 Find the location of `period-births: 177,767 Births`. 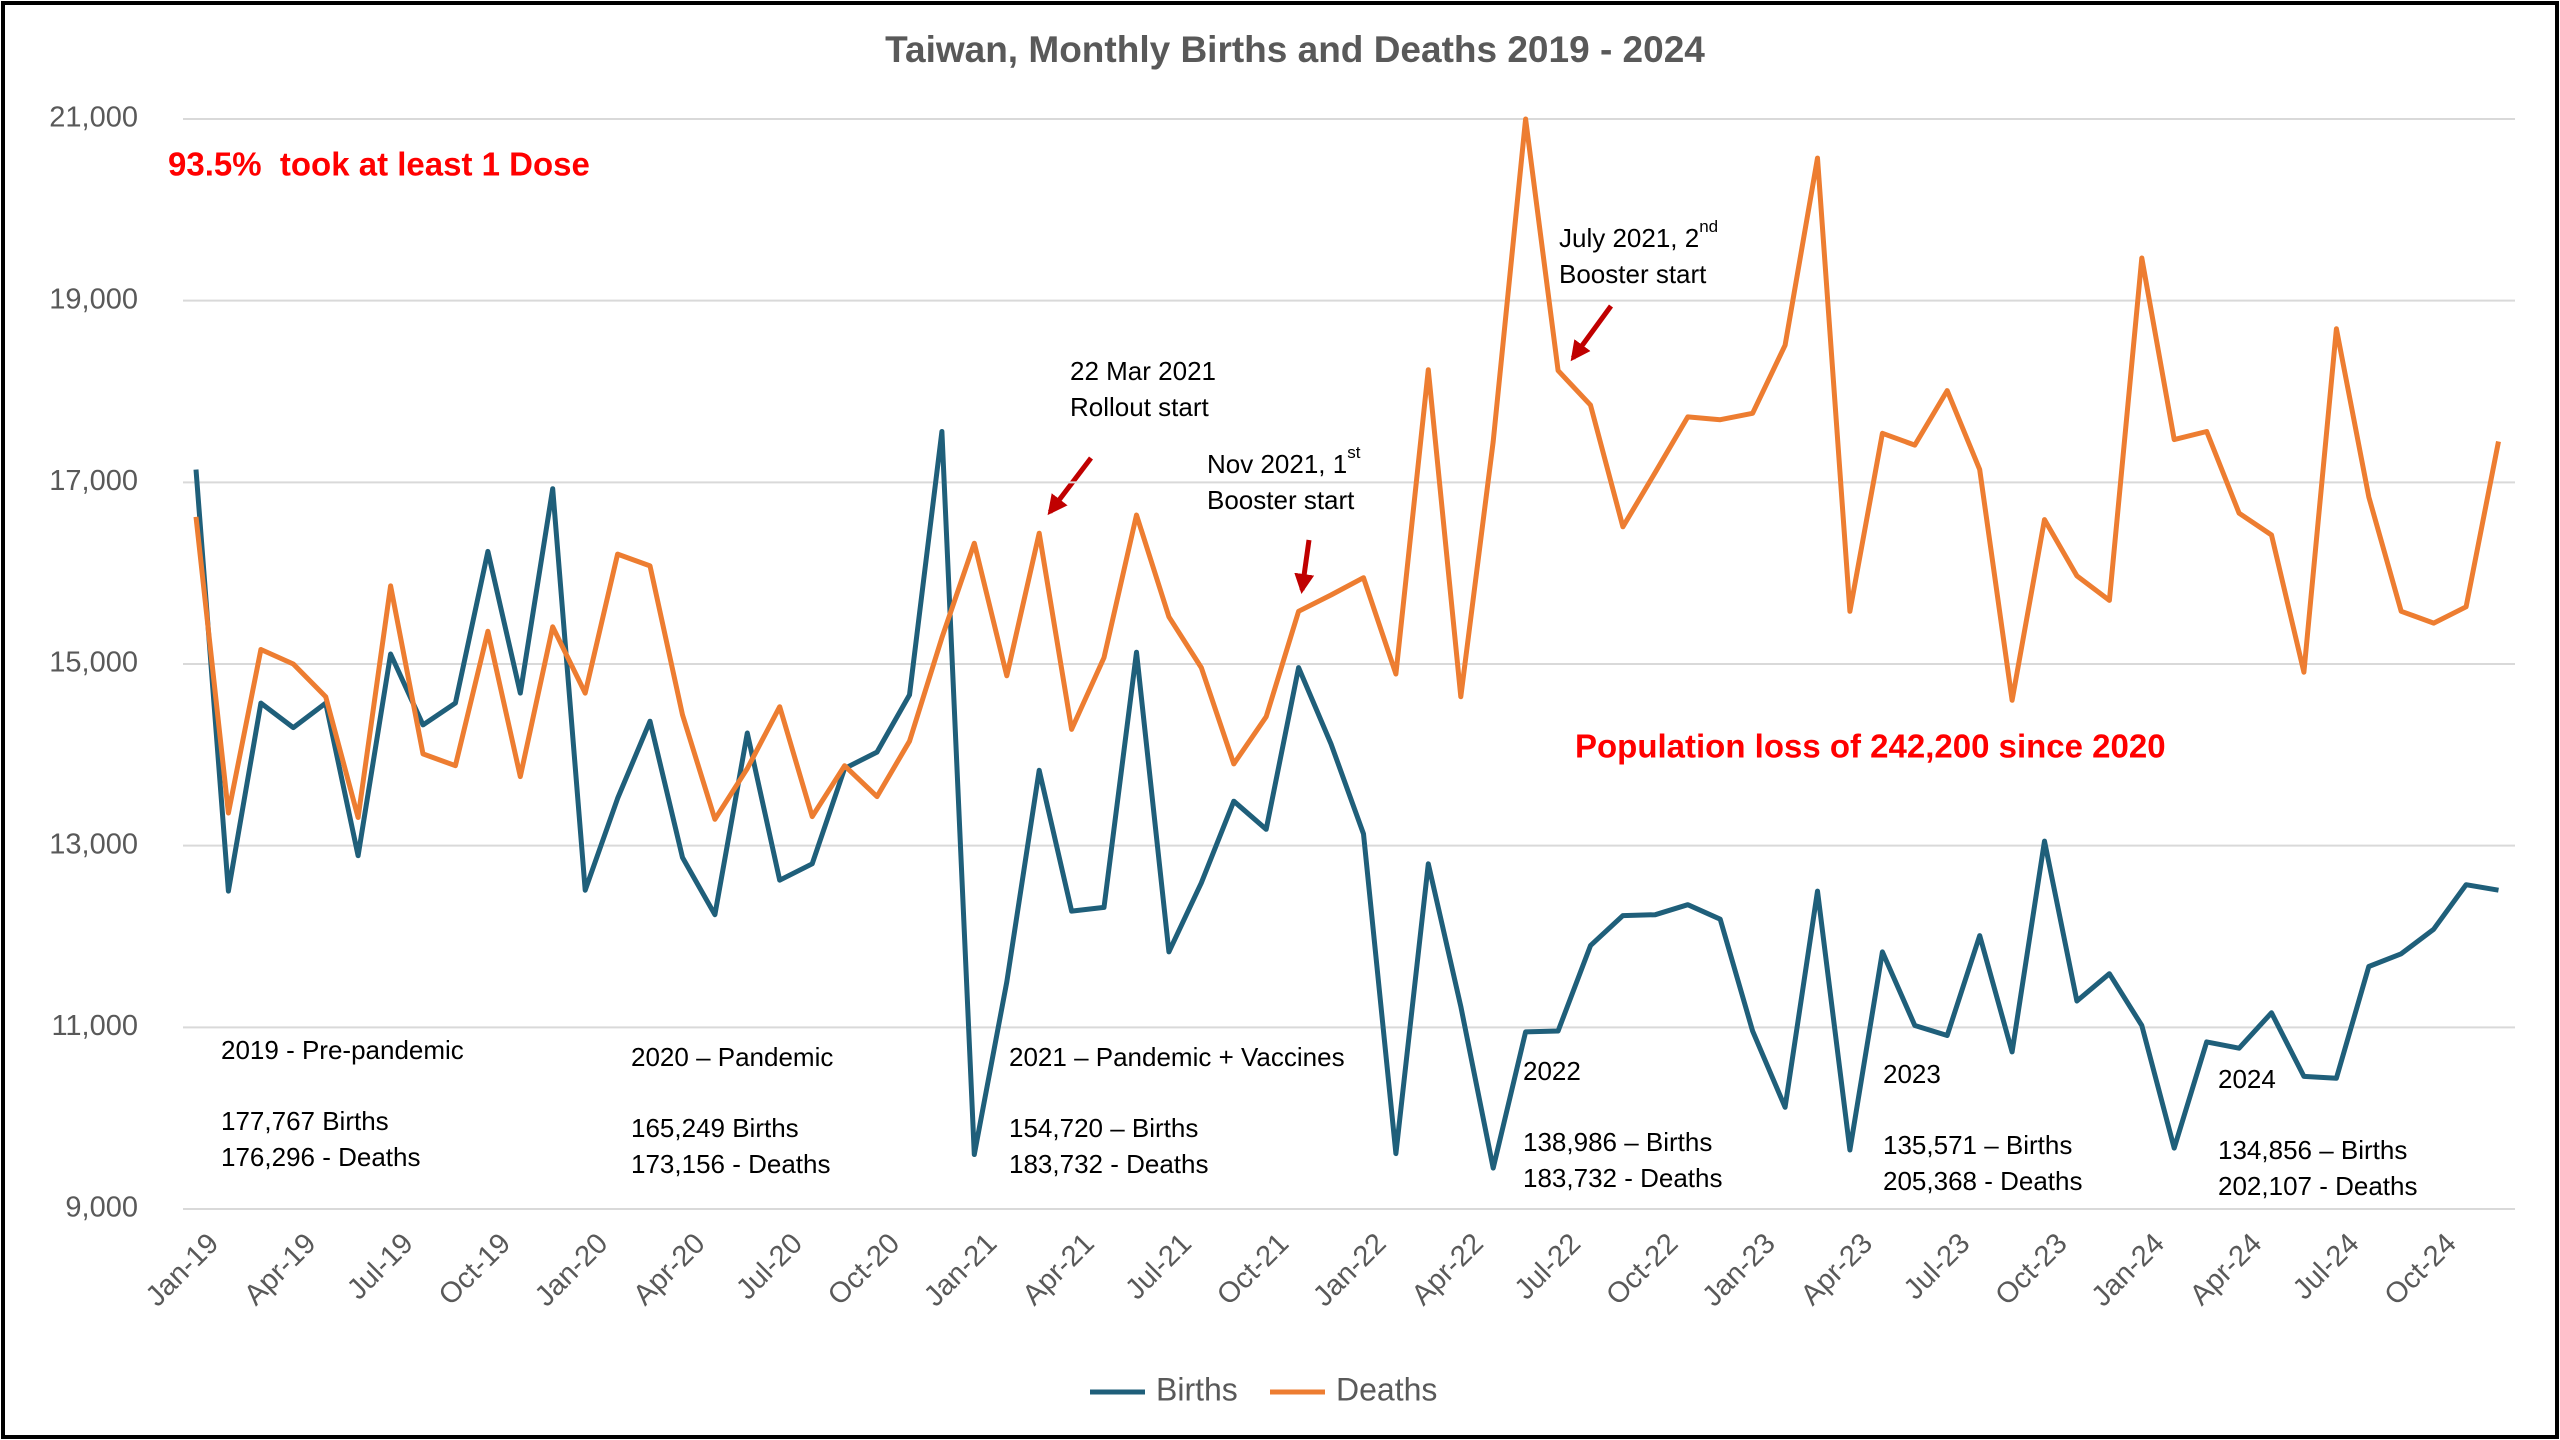

period-births: 177,767 Births is located at coordinates (305, 1121).